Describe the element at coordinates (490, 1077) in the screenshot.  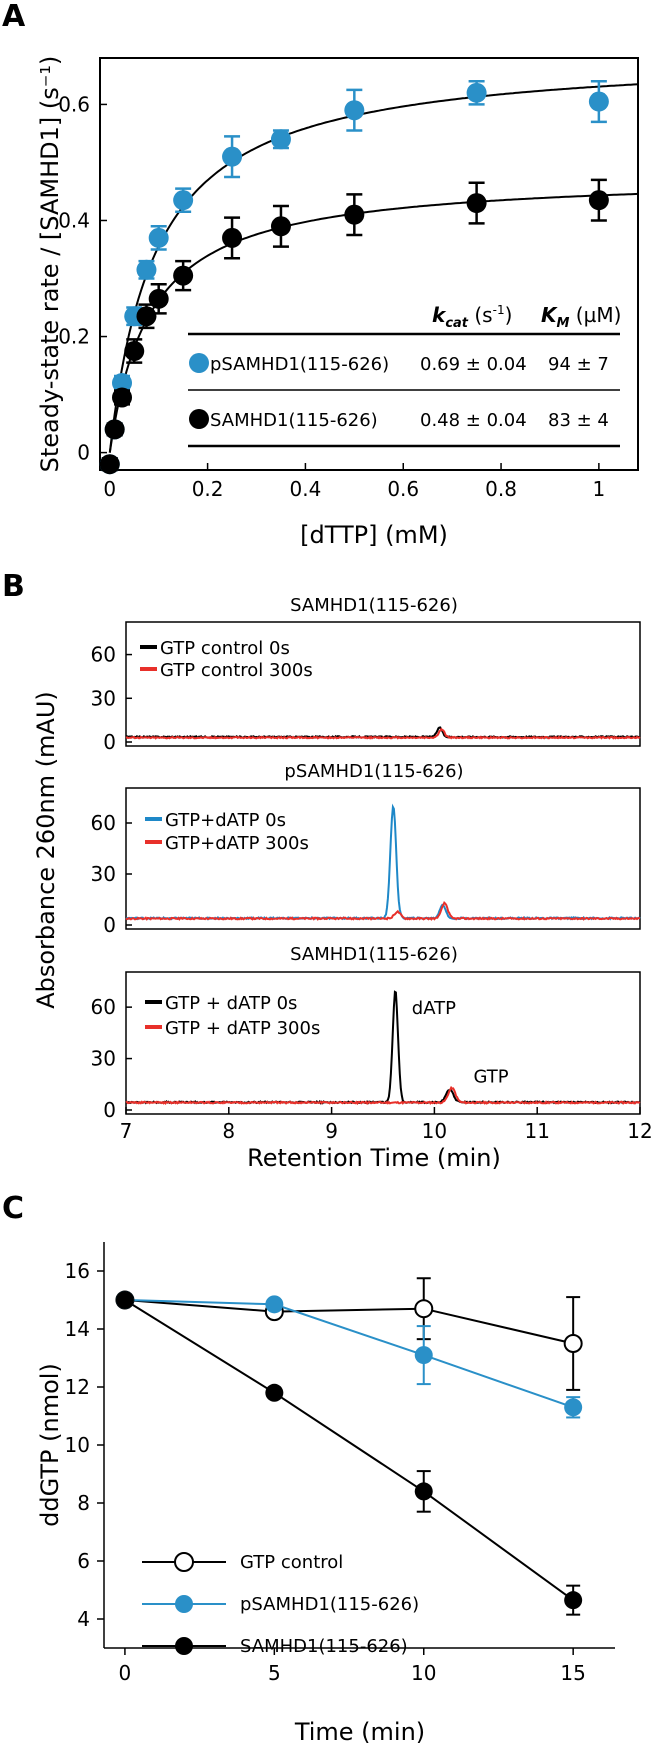
I see `peak-label-gtp: GTP` at that location.